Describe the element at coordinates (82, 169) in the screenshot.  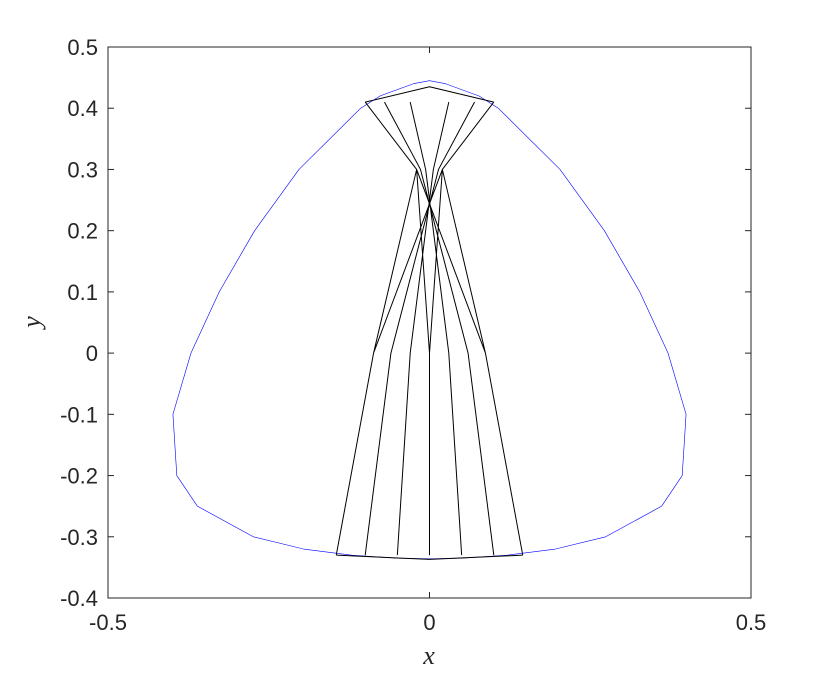
I see `y-tick-label: 0.3` at that location.